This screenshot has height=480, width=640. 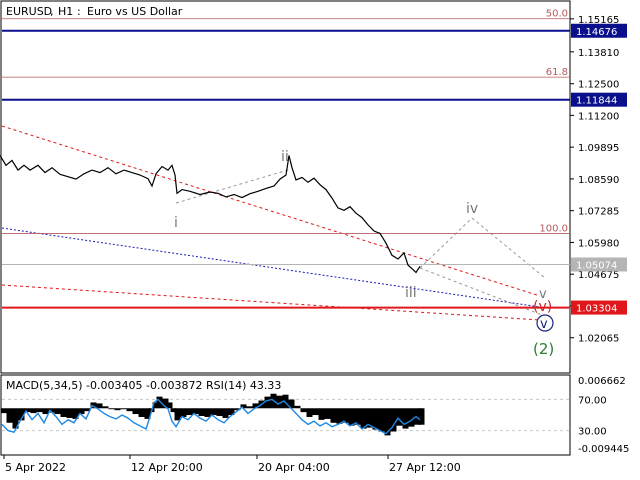 I want to click on price-tags: 1.14676 1.11844 1.05074 1.03304, so click(x=599, y=169).